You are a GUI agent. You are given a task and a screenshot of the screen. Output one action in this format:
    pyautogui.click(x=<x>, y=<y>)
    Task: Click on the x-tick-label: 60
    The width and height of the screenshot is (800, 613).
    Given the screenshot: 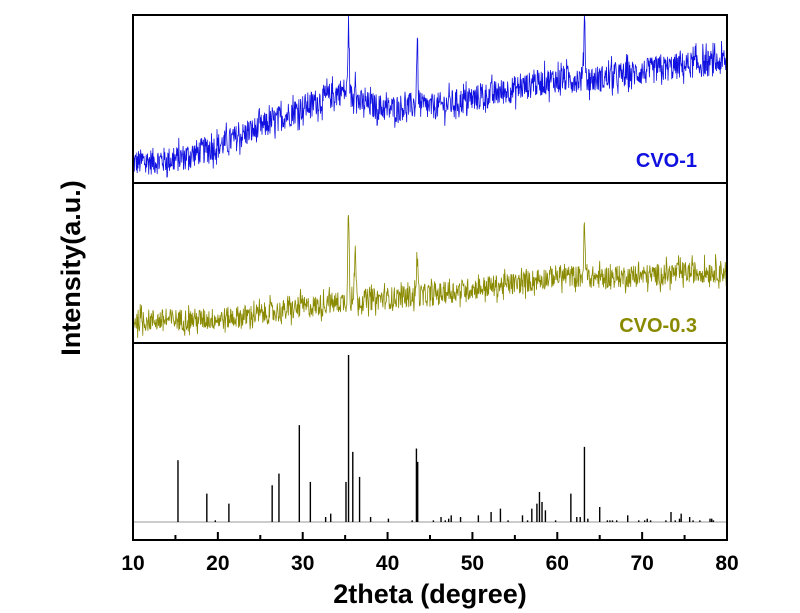 What is the action you would take?
    pyautogui.click(x=557, y=563)
    